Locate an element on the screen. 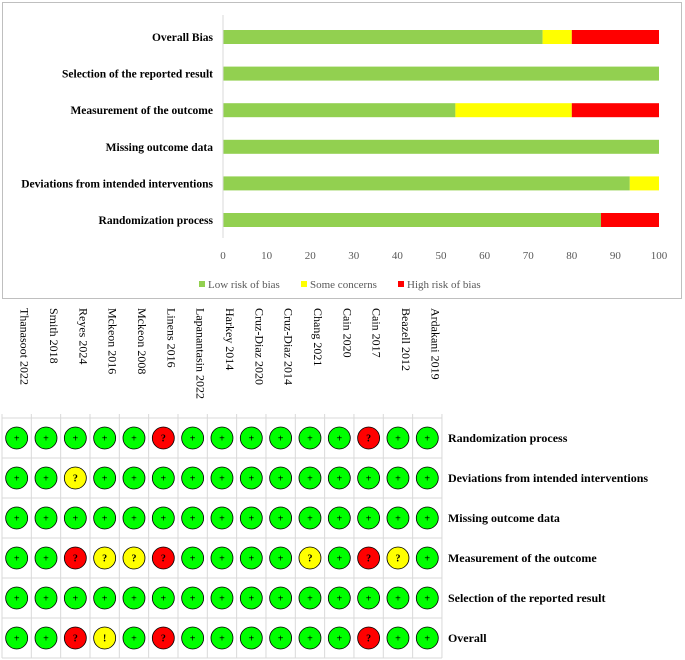 The width and height of the screenshot is (685, 660). x-tick-label: 100 is located at coordinates (659, 256).